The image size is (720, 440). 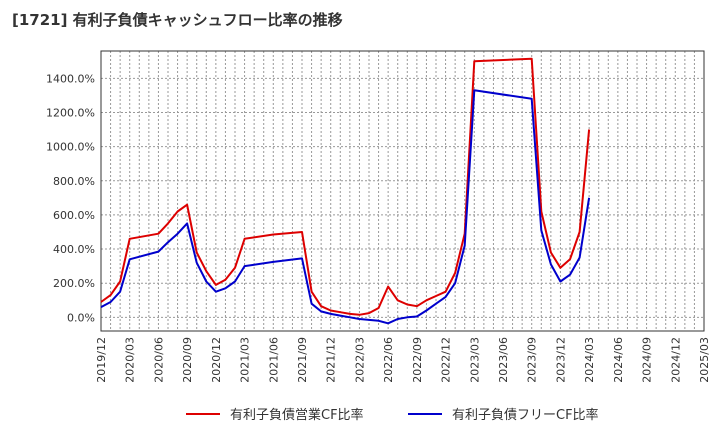 What do you see at coordinates (388, 360) in the screenshot?
I see `x-tick-label: 2022/06` at bounding box center [388, 360].